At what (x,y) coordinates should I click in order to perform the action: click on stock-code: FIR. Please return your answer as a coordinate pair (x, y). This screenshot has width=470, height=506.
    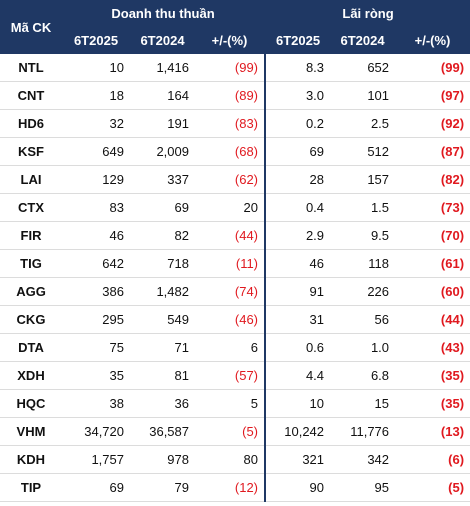
    Looking at the image, I should click on (31, 235).